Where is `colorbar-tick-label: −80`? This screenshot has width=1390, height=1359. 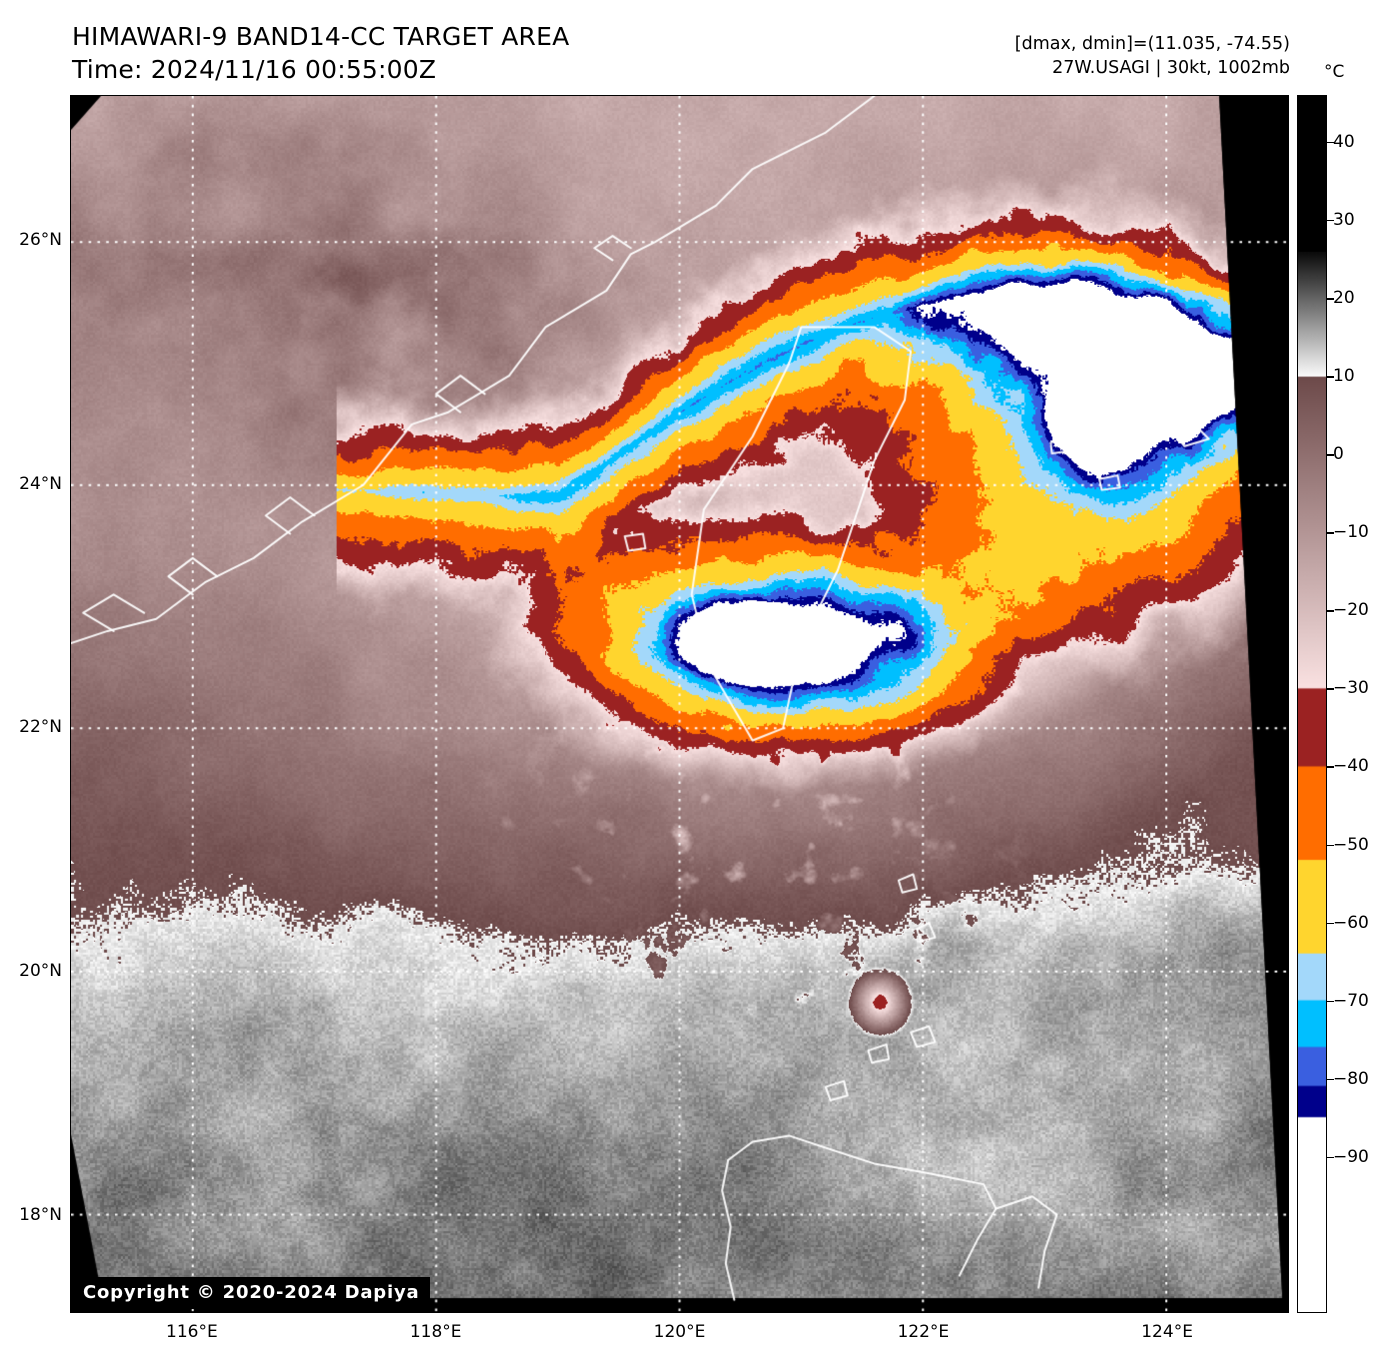 colorbar-tick-label: −80 is located at coordinates (1351, 1078).